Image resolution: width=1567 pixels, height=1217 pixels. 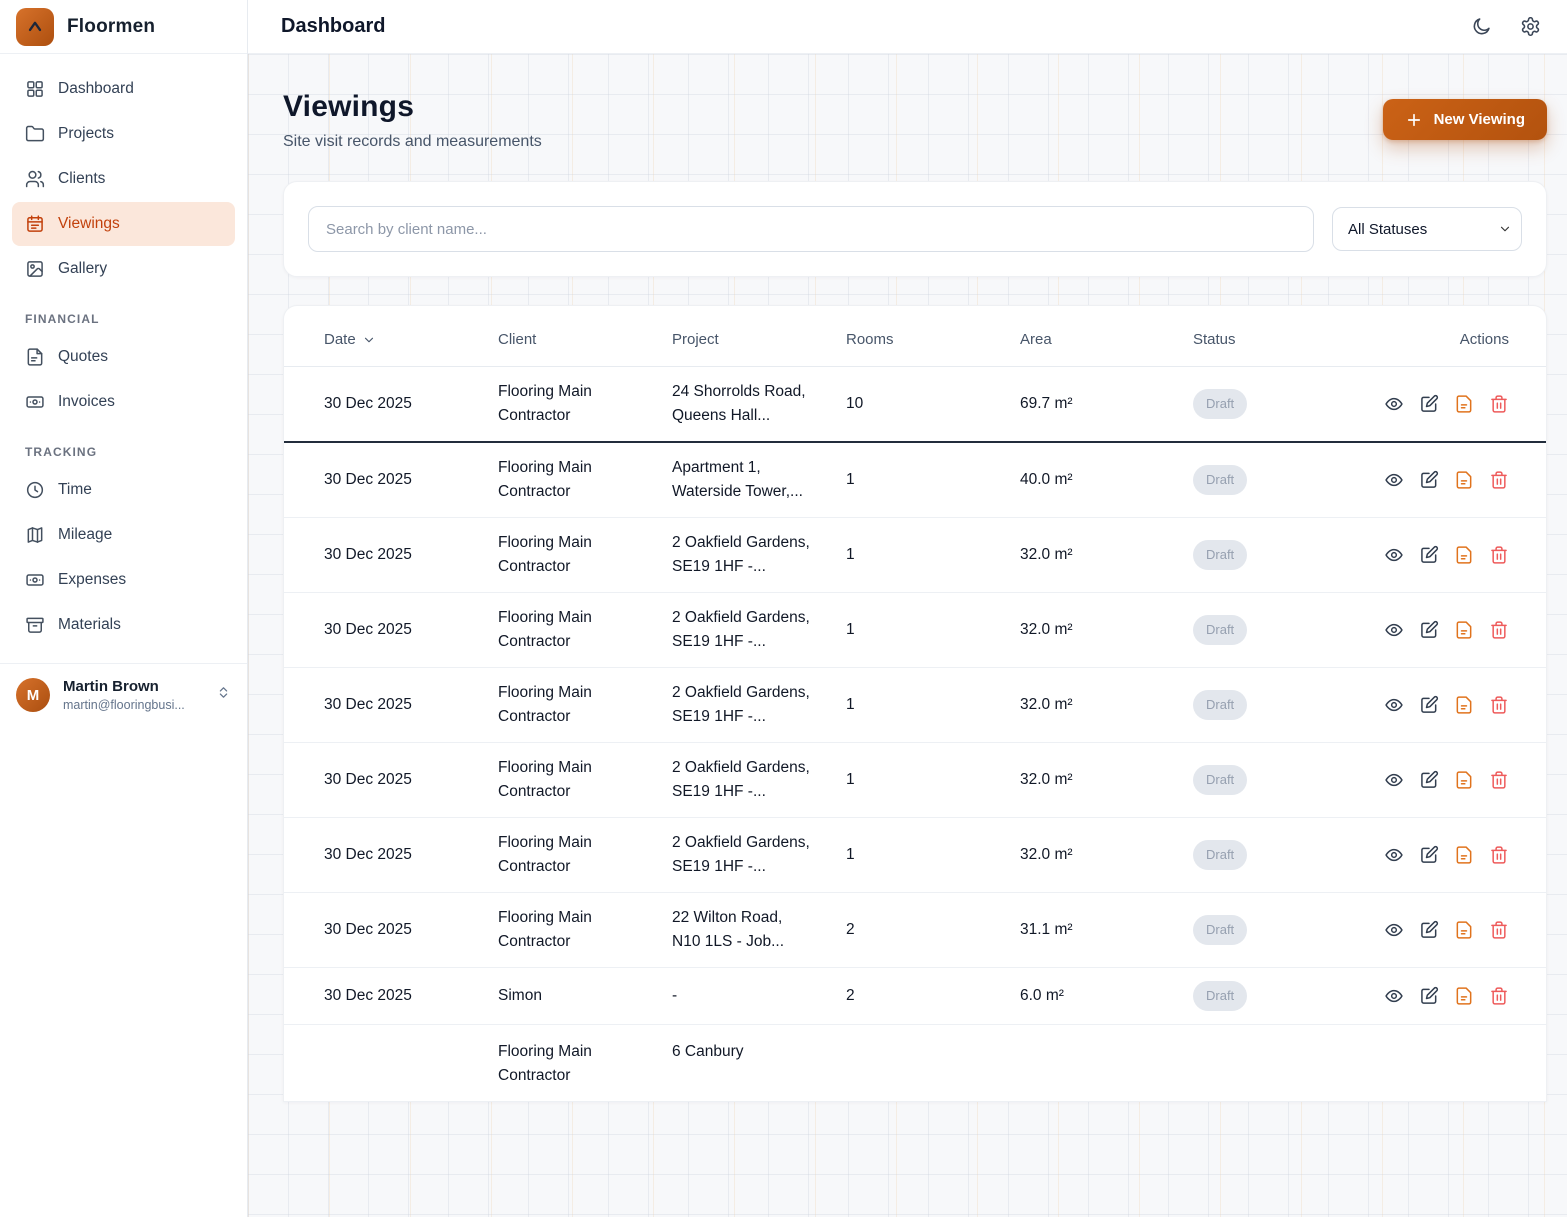 I want to click on sidebar-item-viewings: Viewings, so click(x=123, y=224).